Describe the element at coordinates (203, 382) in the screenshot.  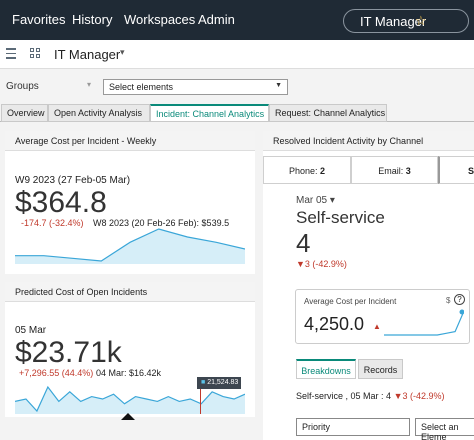
I see `tooltip-marker-icon: ■` at that location.